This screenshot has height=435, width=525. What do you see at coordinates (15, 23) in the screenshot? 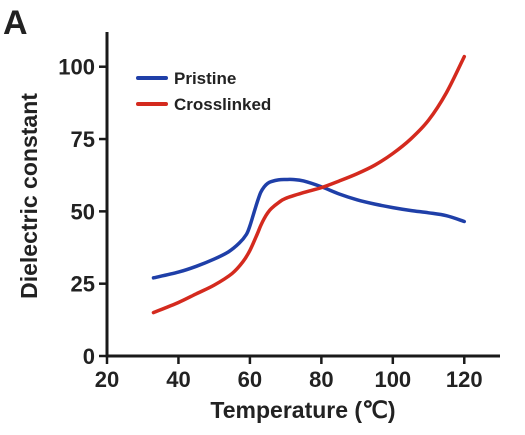
I see `panel-label: A` at bounding box center [15, 23].